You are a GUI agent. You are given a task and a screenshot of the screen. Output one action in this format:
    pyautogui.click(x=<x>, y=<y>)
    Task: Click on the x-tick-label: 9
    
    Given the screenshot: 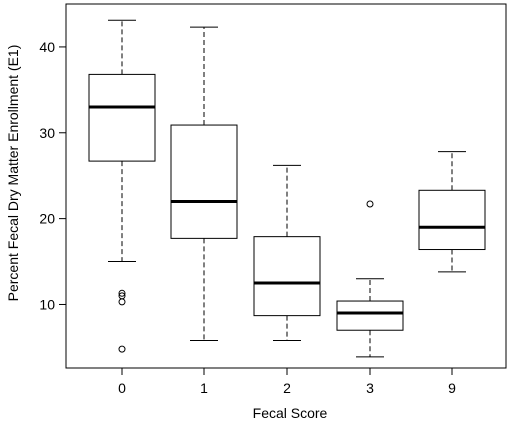 What is the action you would take?
    pyautogui.click(x=452, y=388)
    